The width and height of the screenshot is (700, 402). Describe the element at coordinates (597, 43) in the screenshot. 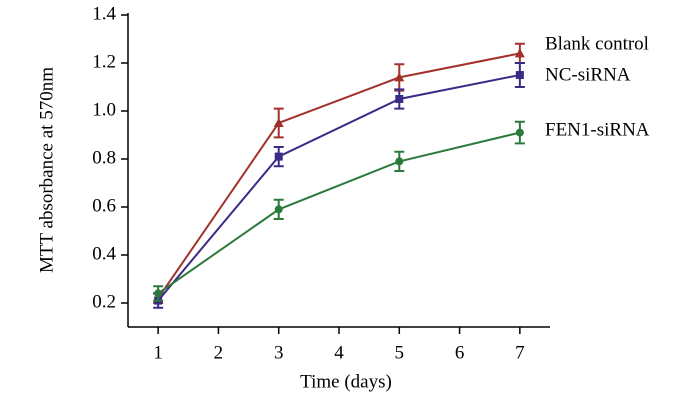

I see `legend-label: Blank control` at that location.